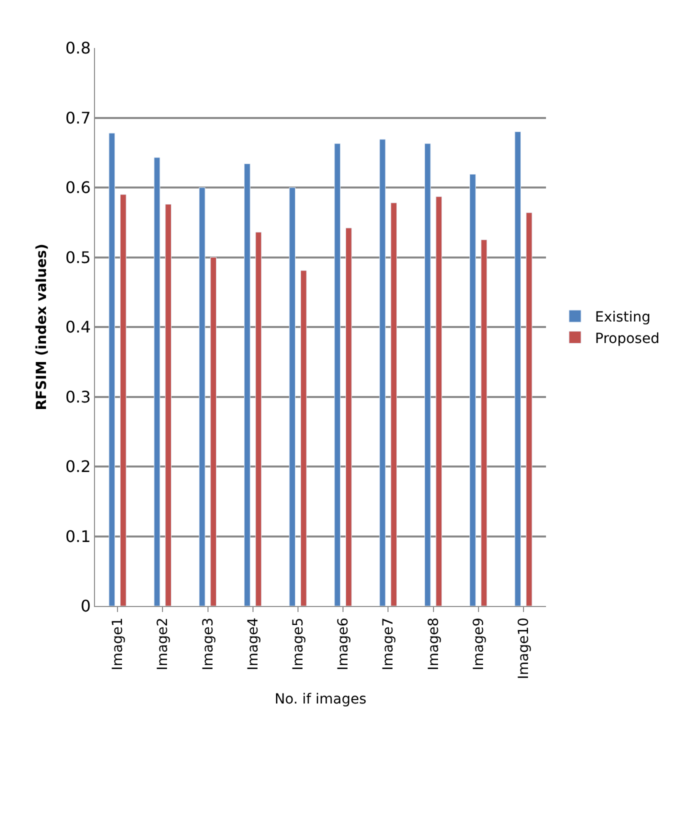 The height and width of the screenshot is (821, 677). I want to click on y-tick-label: 0.1, so click(78, 536).